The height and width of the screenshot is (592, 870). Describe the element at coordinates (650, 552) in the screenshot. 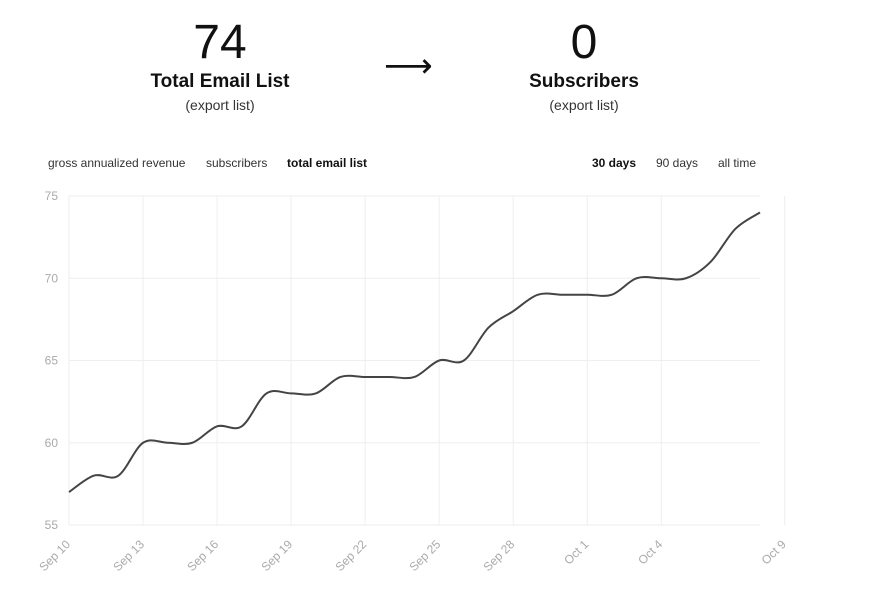

I see `x-tick-label: Oct 4` at that location.